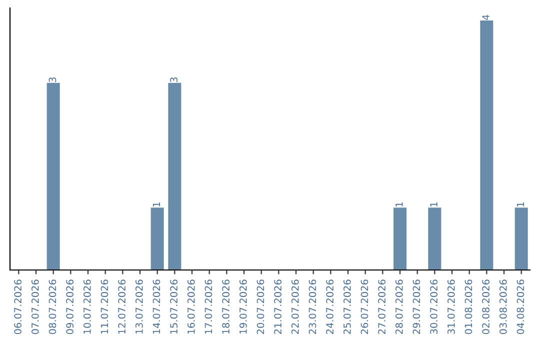 Image resolution: width=540 pixels, height=340 pixels. Describe the element at coordinates (330, 307) in the screenshot. I see `x-tick-label: 24.07.2026` at that location.